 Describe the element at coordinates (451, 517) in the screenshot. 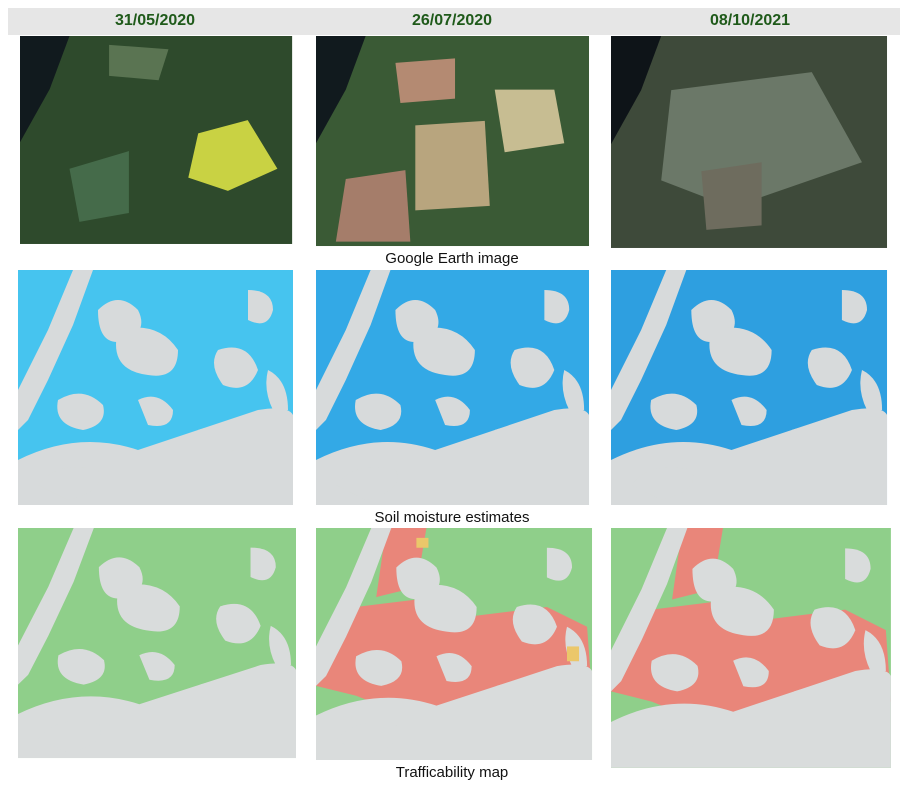

I see `row-caption: Soil moisture estimates` at that location.